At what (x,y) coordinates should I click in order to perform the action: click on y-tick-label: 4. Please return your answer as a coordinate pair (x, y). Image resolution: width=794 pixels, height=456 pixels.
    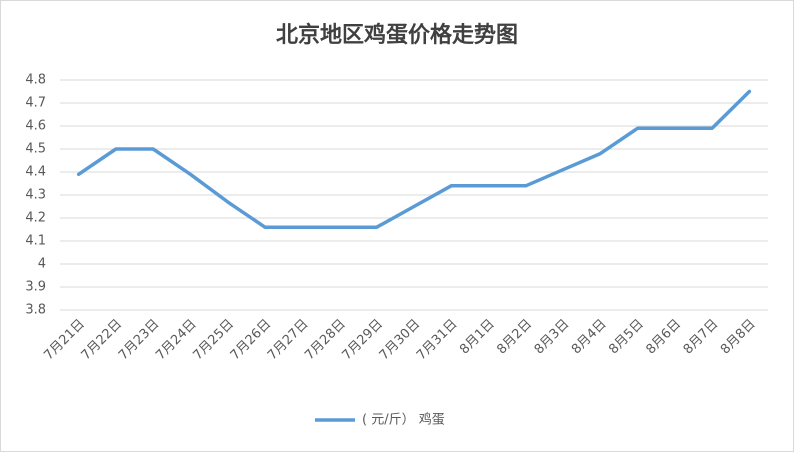
    Looking at the image, I should click on (42, 264).